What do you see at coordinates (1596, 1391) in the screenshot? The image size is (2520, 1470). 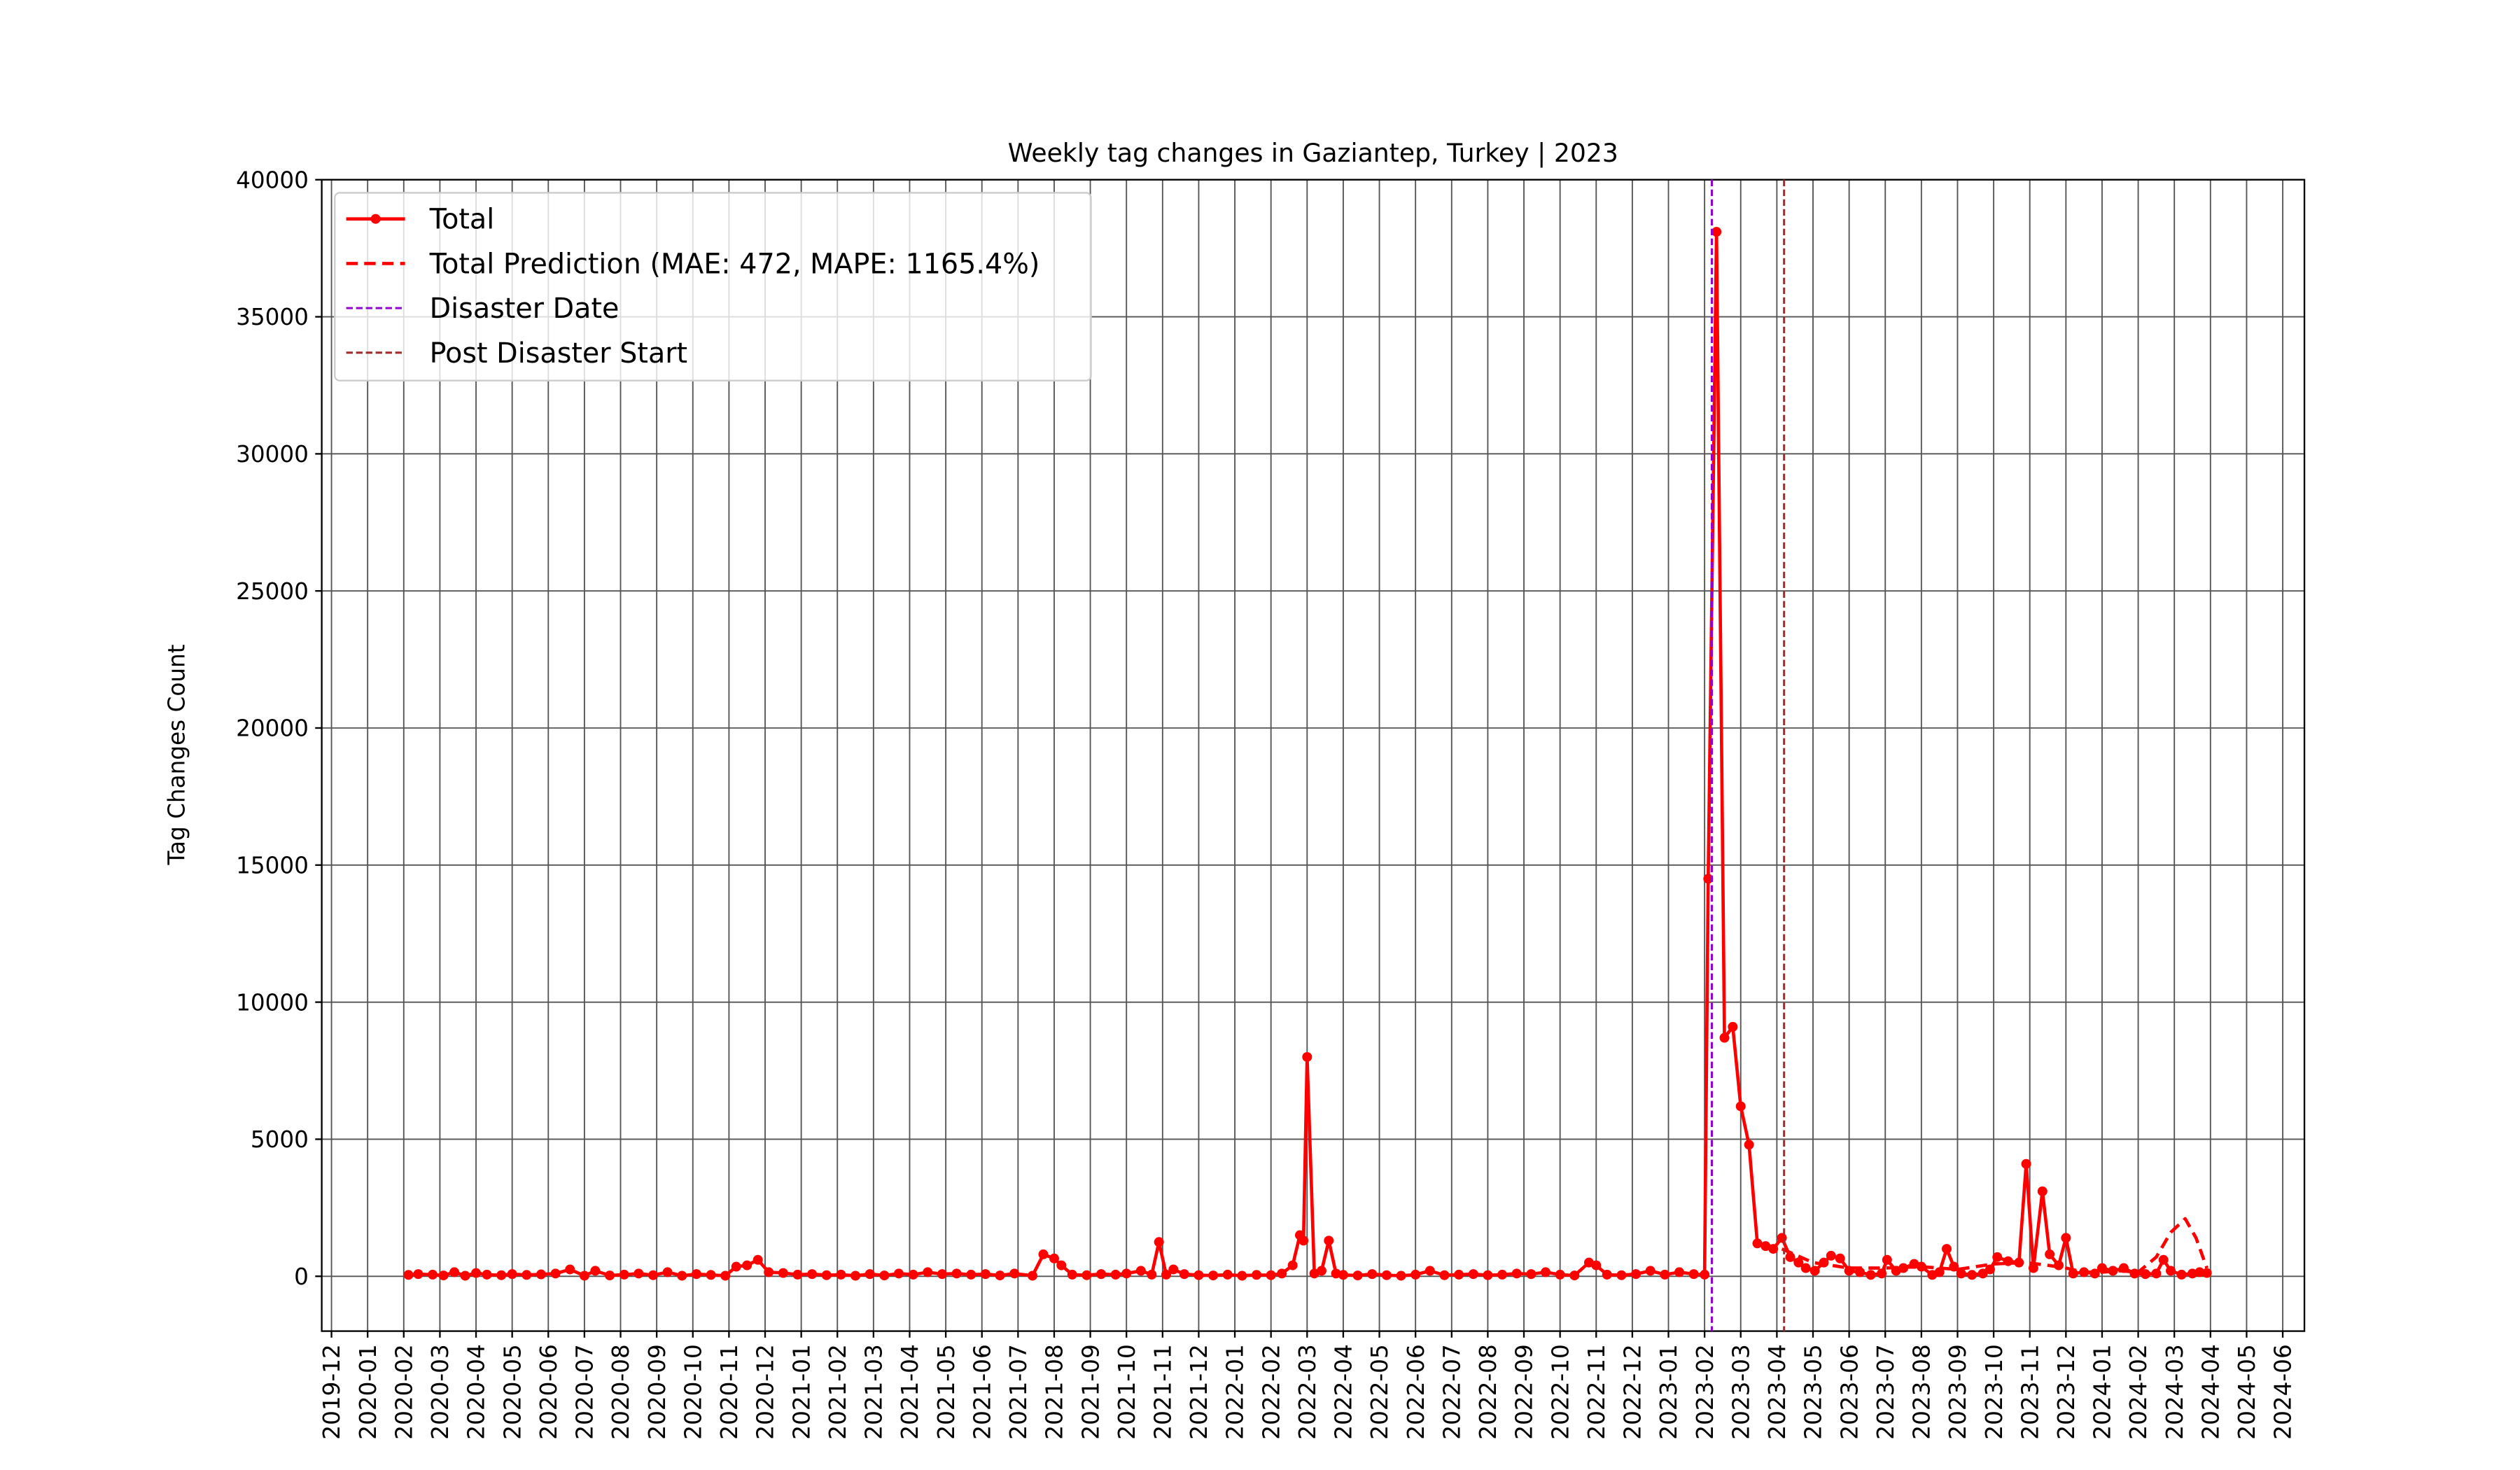 I see `x-tick-label: 2022-11` at bounding box center [1596, 1391].